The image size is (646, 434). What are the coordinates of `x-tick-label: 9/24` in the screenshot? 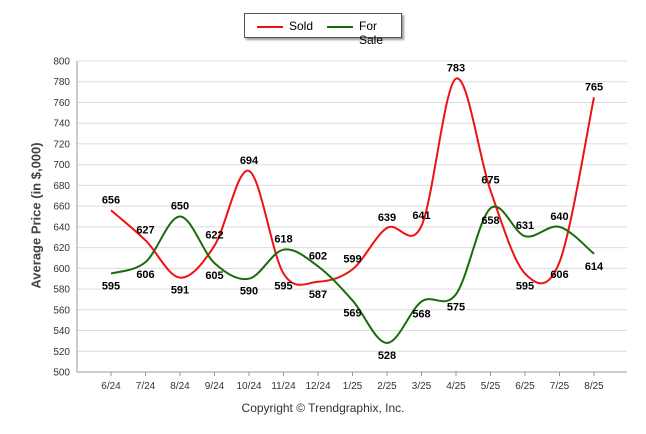 It's located at (215, 386).